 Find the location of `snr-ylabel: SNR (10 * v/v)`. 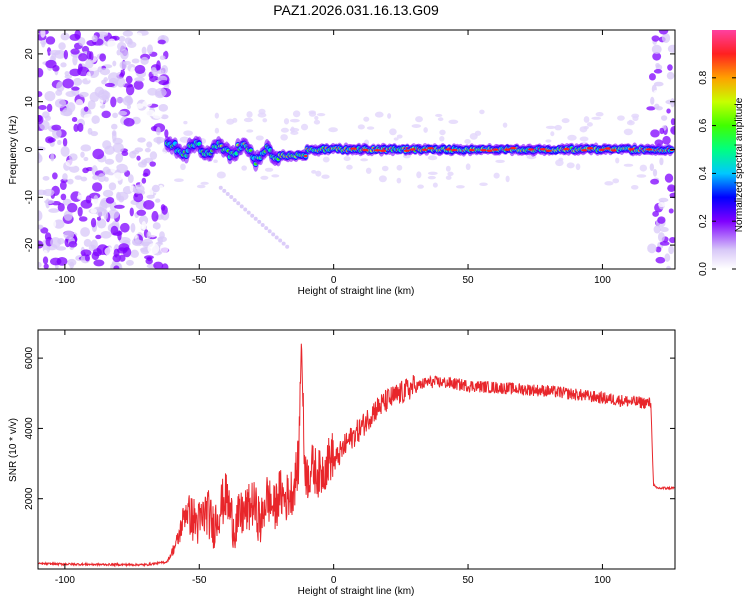

snr-ylabel: SNR (10 * v/v) is located at coordinates (13, 450).